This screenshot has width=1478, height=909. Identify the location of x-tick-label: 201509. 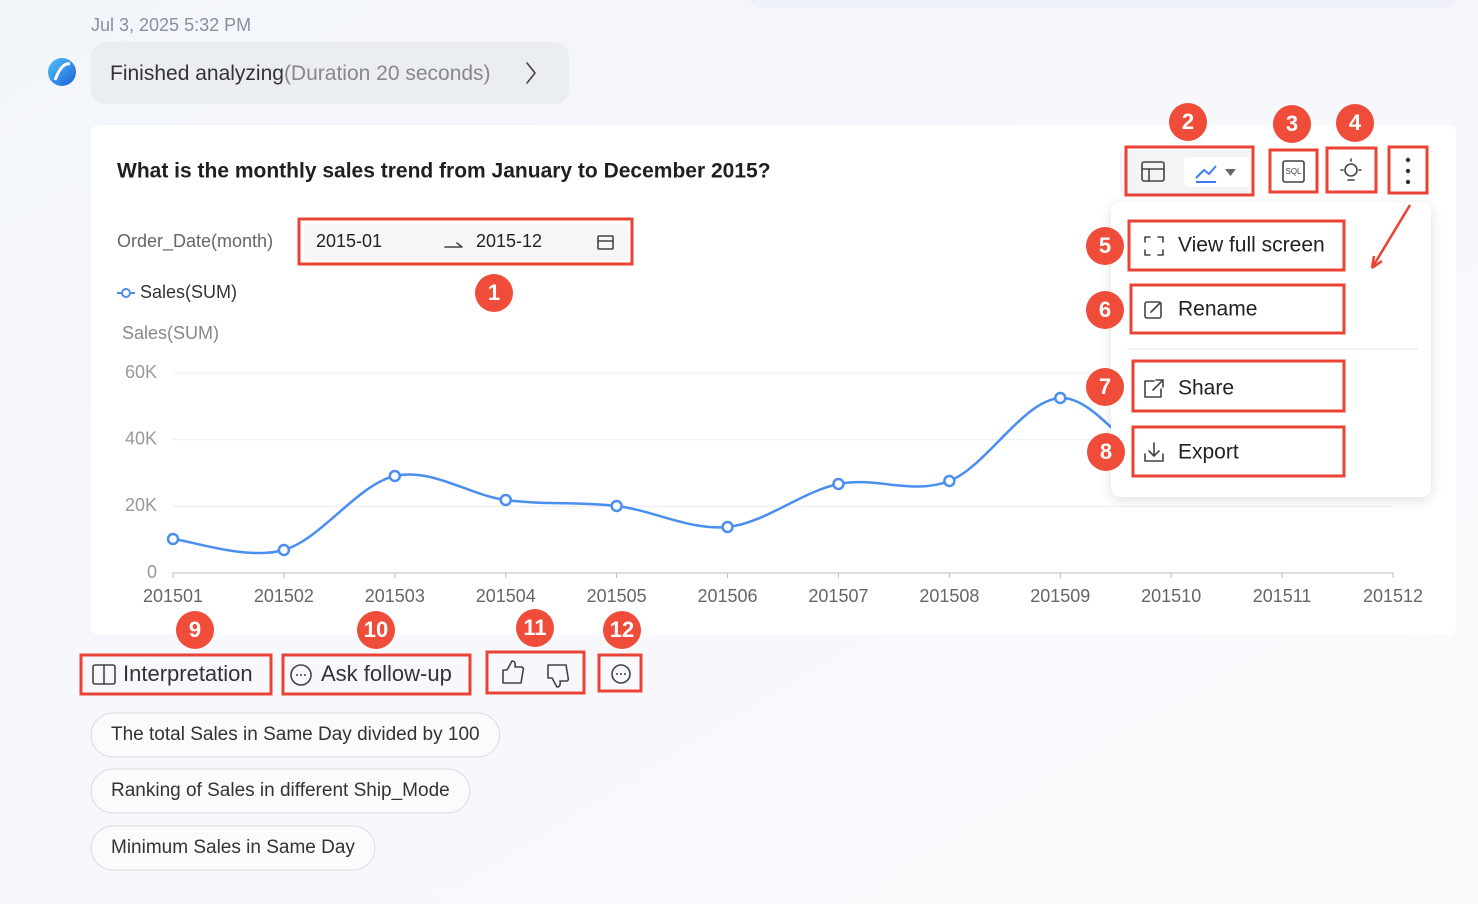
(1060, 596).